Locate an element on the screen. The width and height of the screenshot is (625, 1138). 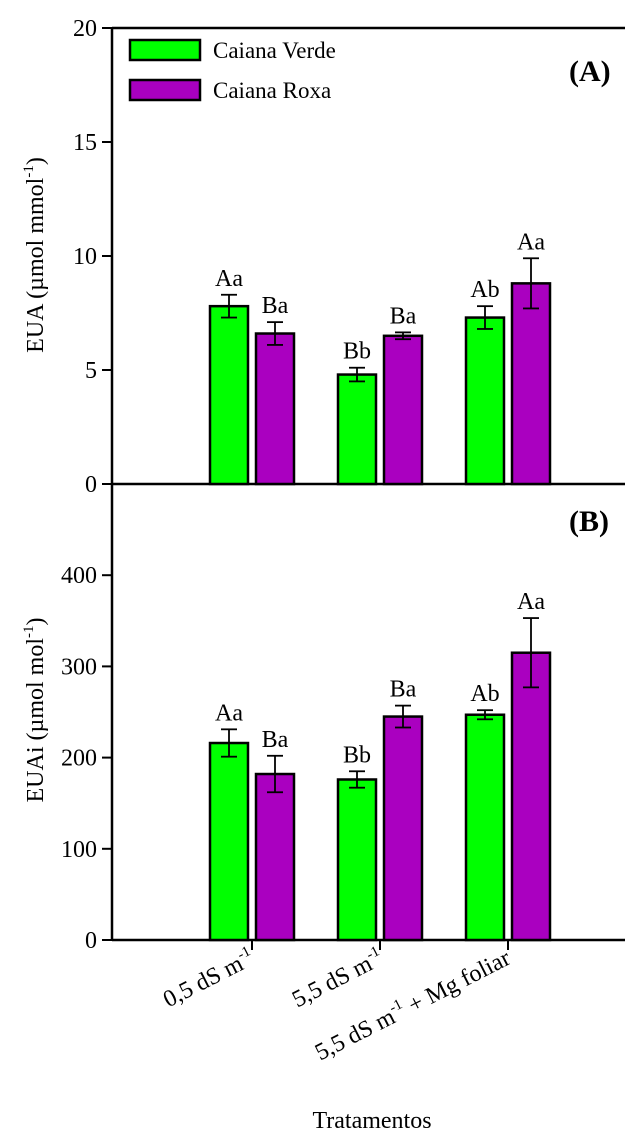
legend-label-caiana-verde: Caiana Verde is located at coordinates (274, 50).